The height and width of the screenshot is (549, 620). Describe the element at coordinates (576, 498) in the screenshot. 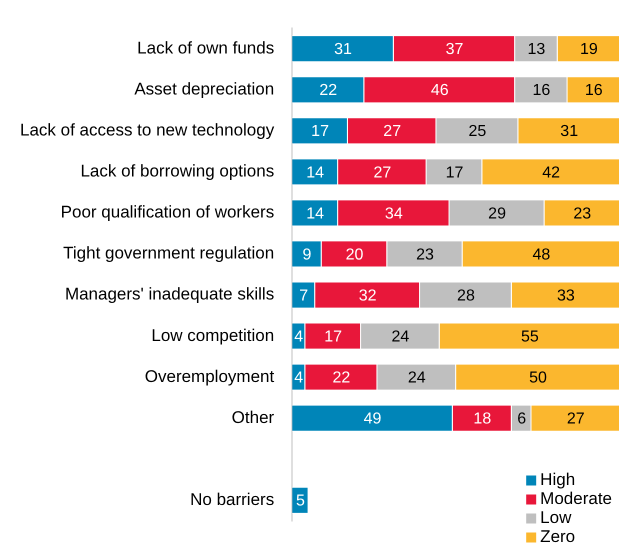

I see `legend-label: Moderate` at that location.